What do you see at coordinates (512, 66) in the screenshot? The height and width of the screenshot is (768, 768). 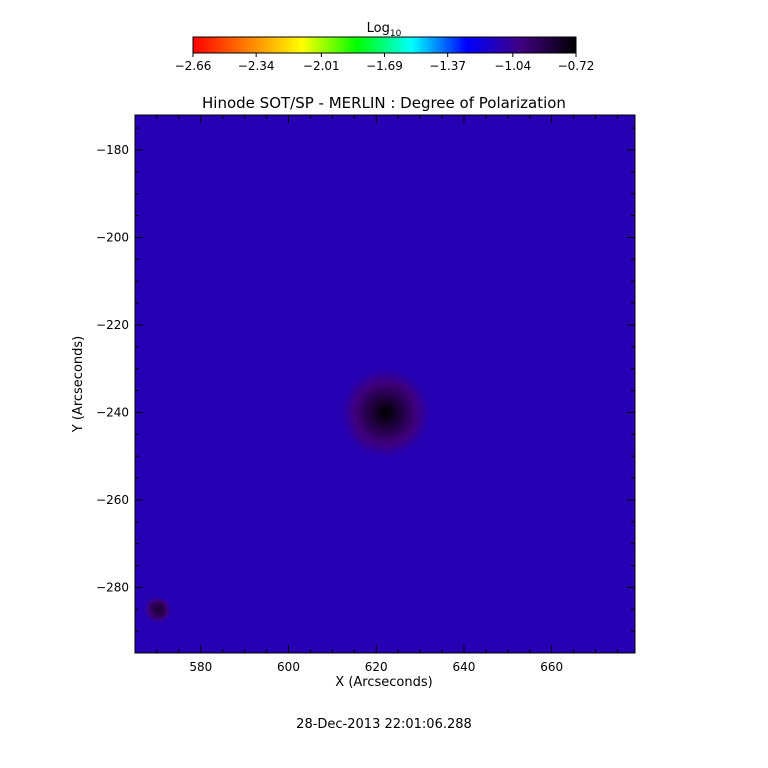 I see `colorbar-tick-label: −1.04` at bounding box center [512, 66].